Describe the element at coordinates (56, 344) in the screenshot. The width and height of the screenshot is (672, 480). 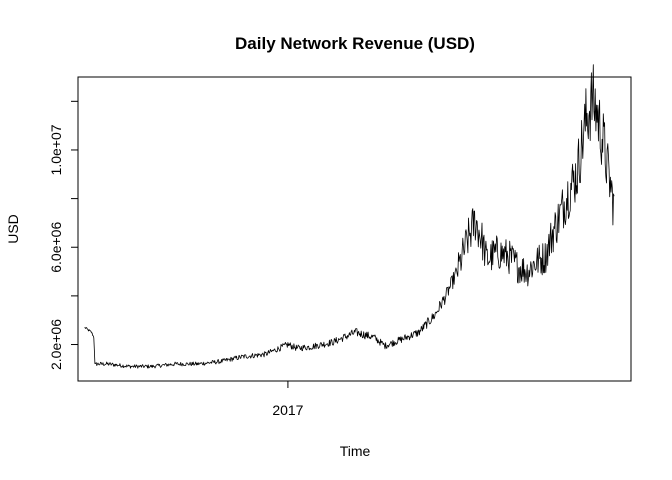
I see `y-tick-label: 2.0e+06` at that location.